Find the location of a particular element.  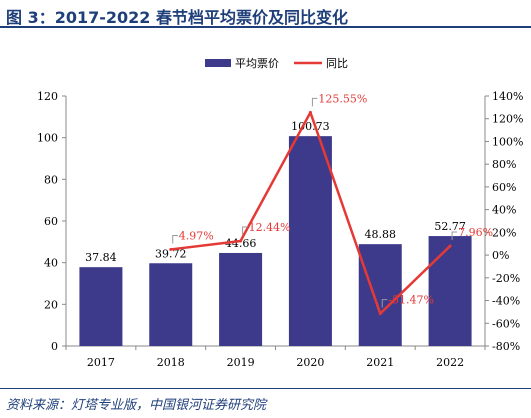

x-tick-label: 2018 is located at coordinates (171, 362).